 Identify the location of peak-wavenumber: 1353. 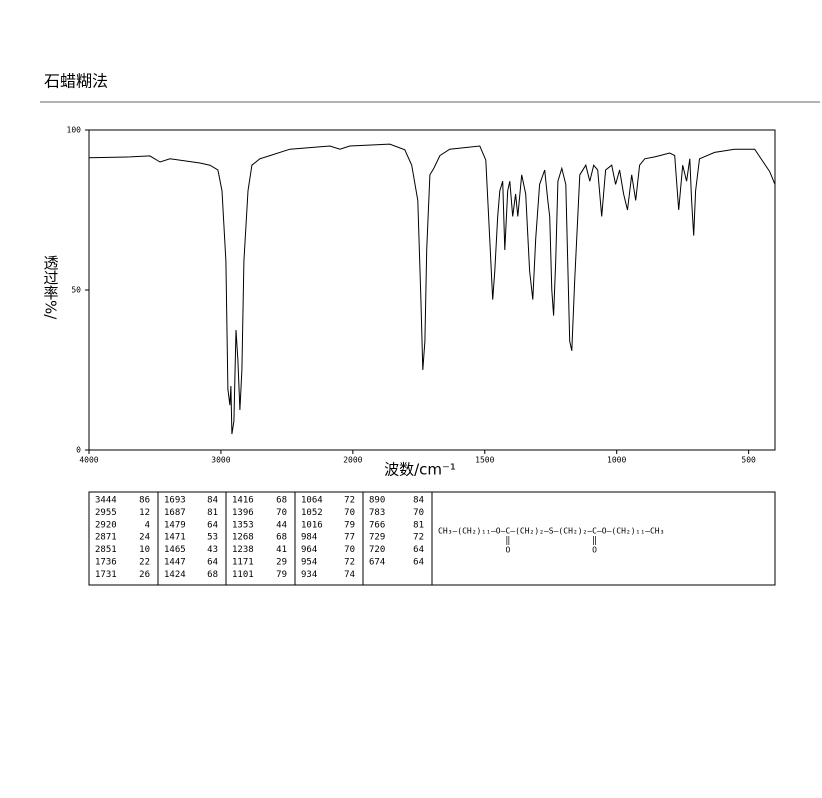
(243, 525).